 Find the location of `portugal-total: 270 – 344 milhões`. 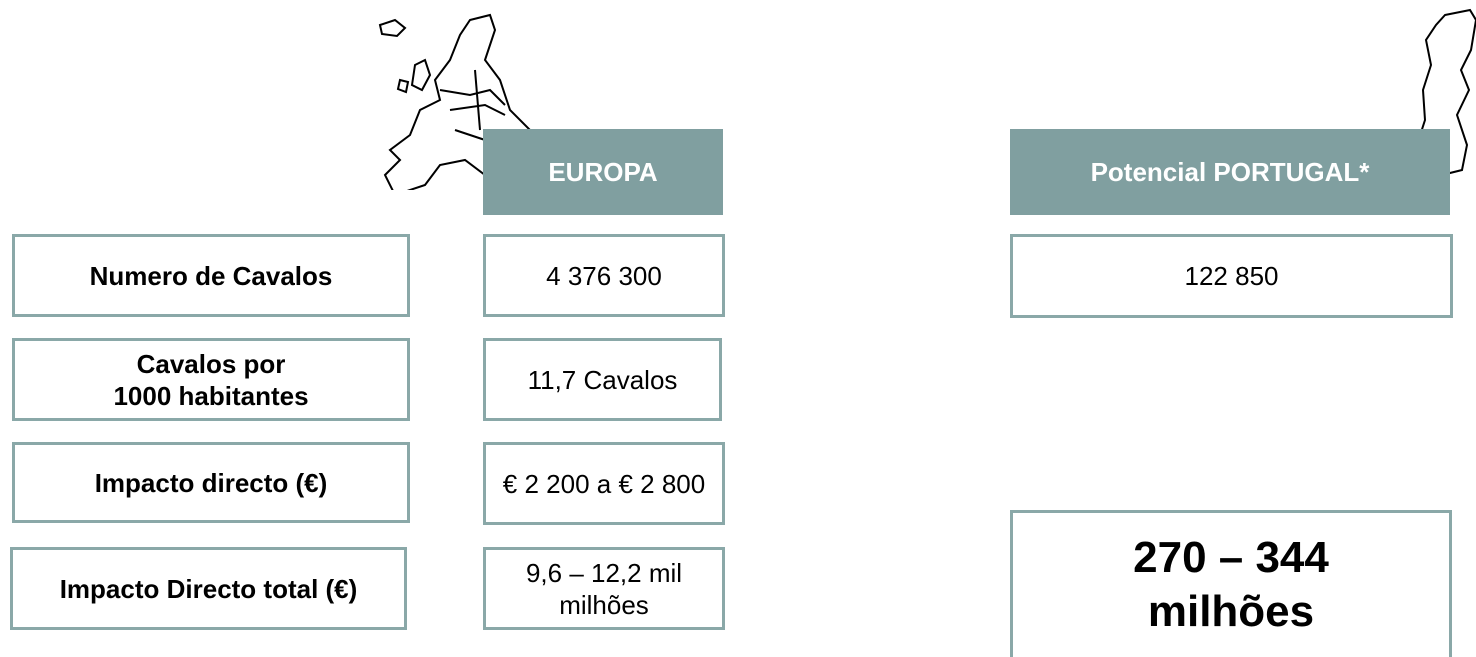

portugal-total: 270 – 344 milhões is located at coordinates (1231, 583).